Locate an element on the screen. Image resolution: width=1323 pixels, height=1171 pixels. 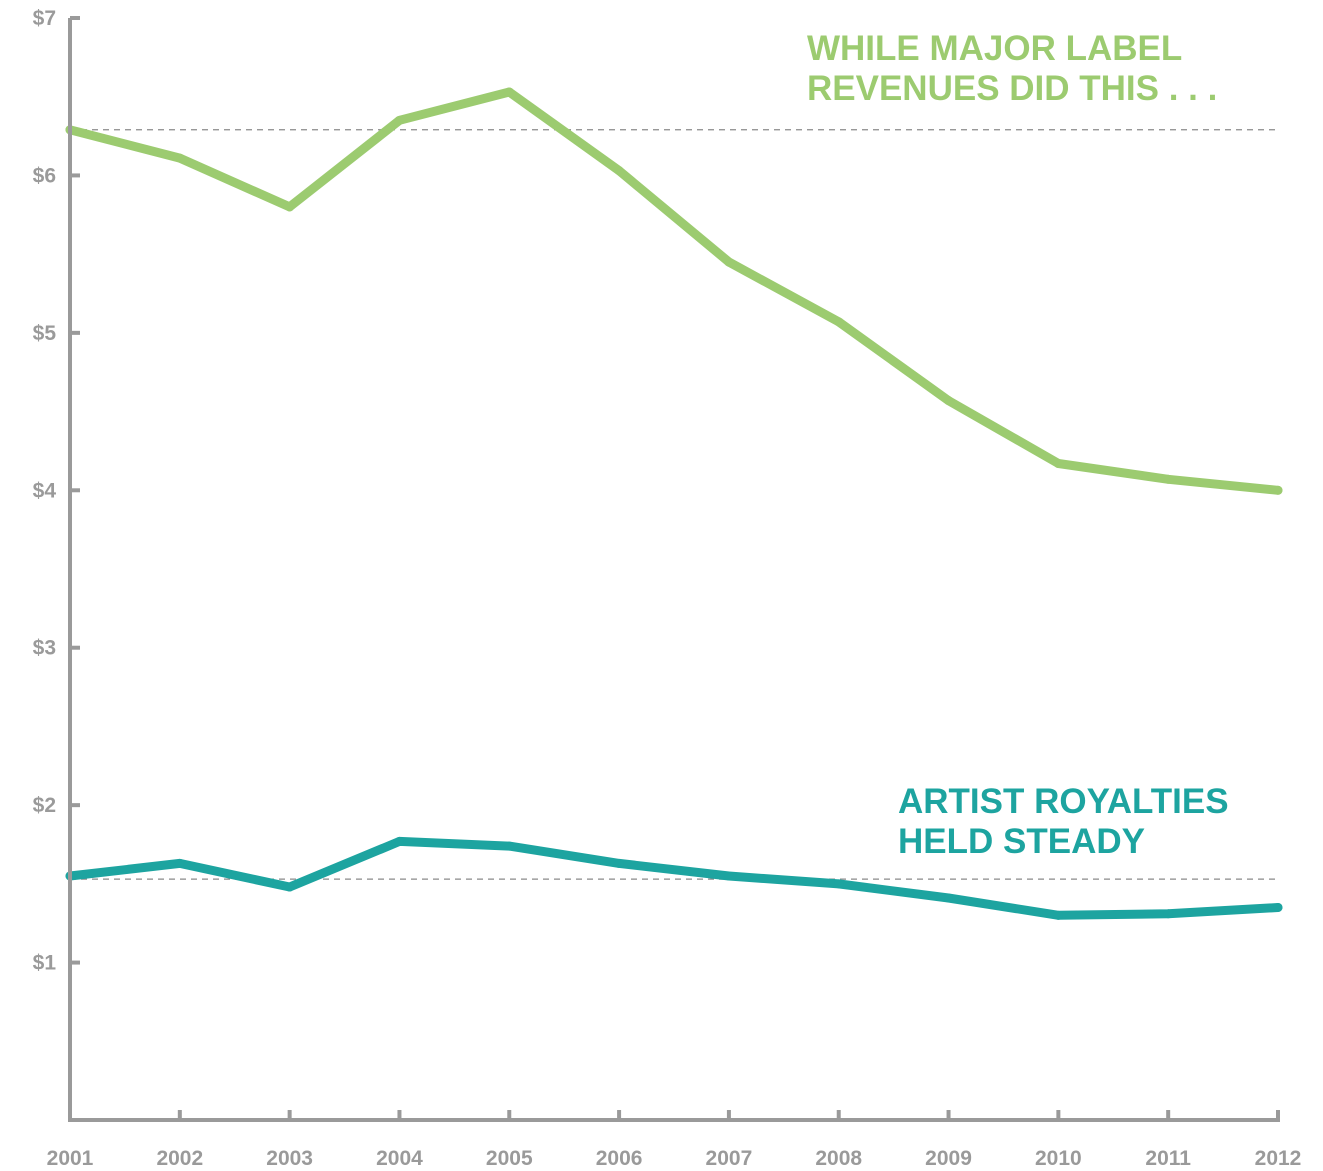
annotation-line: ARTIST ROYALTIES is located at coordinates (1063, 801).